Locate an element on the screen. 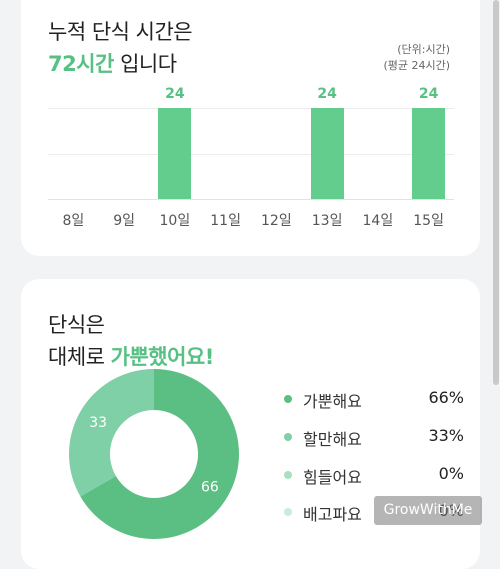 The width and height of the screenshot is (500, 569). chart-unit-note: (단위:시간) (평균 24시간) is located at coordinates (416, 58).